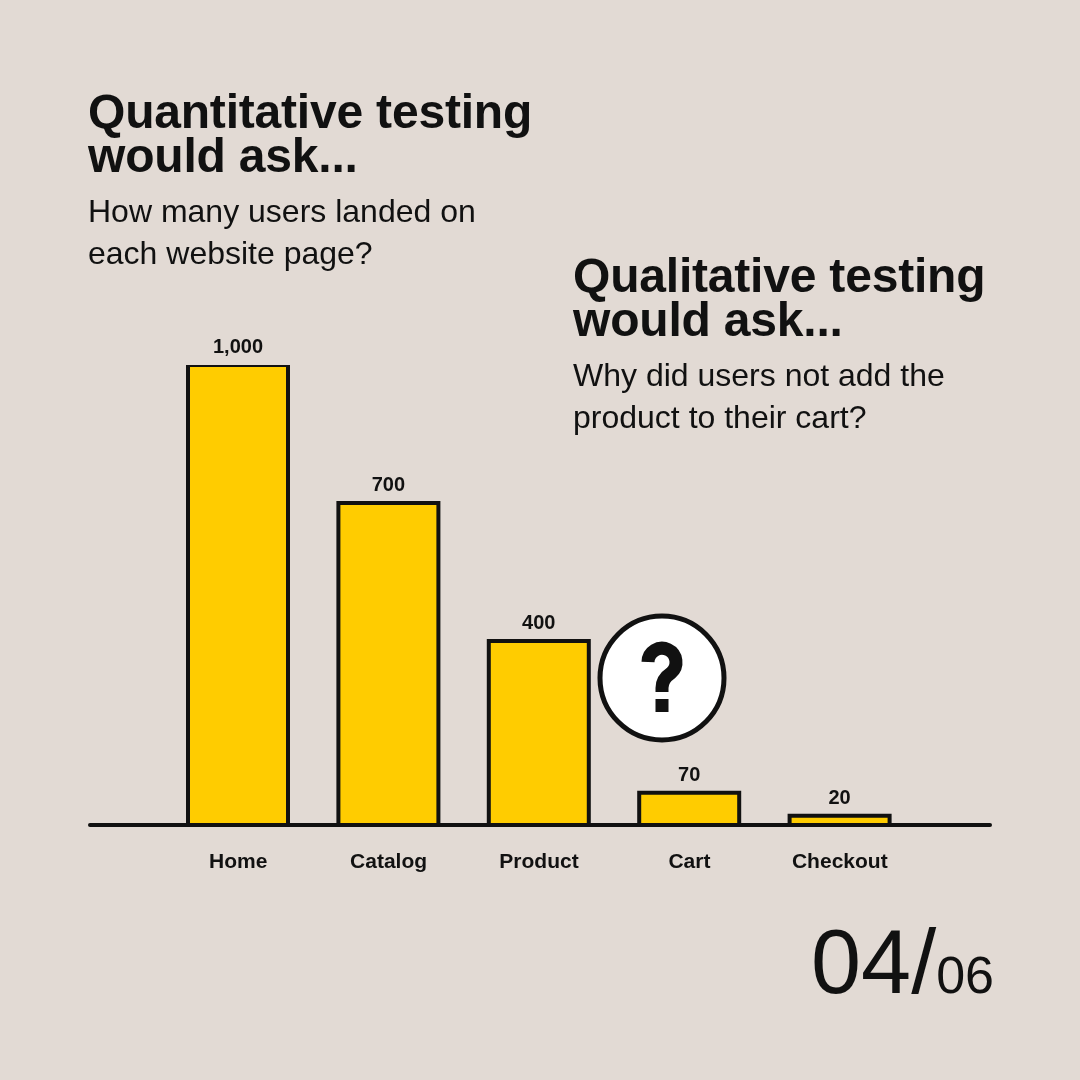 This screenshot has height=1080, width=1080. Describe the element at coordinates (388, 484) in the screenshot. I see `data-label: 700` at that location.